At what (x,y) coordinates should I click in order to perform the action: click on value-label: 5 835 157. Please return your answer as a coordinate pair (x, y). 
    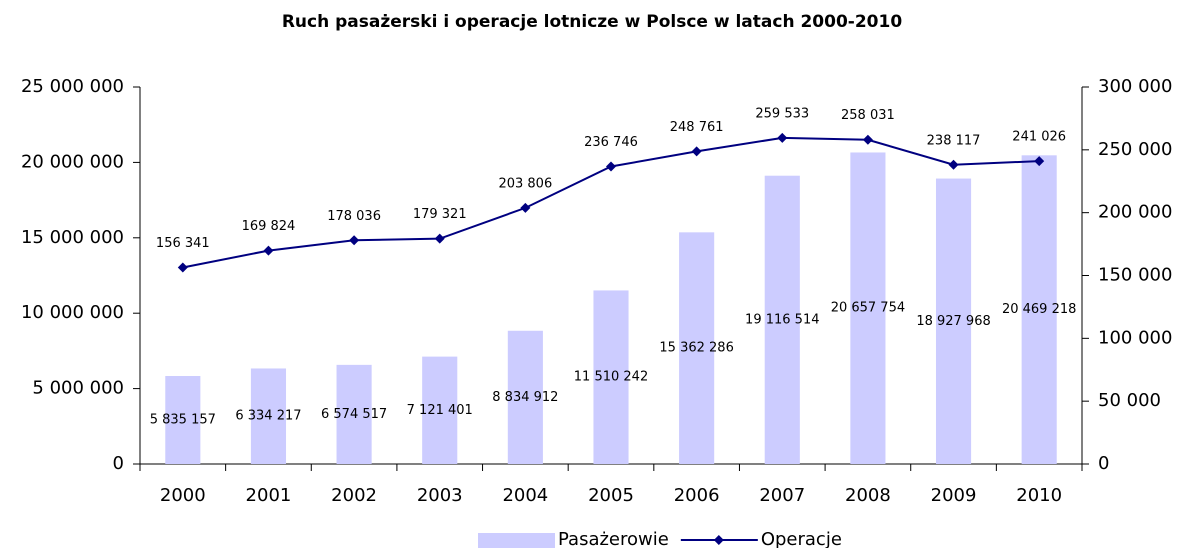
    Looking at the image, I should click on (183, 420).